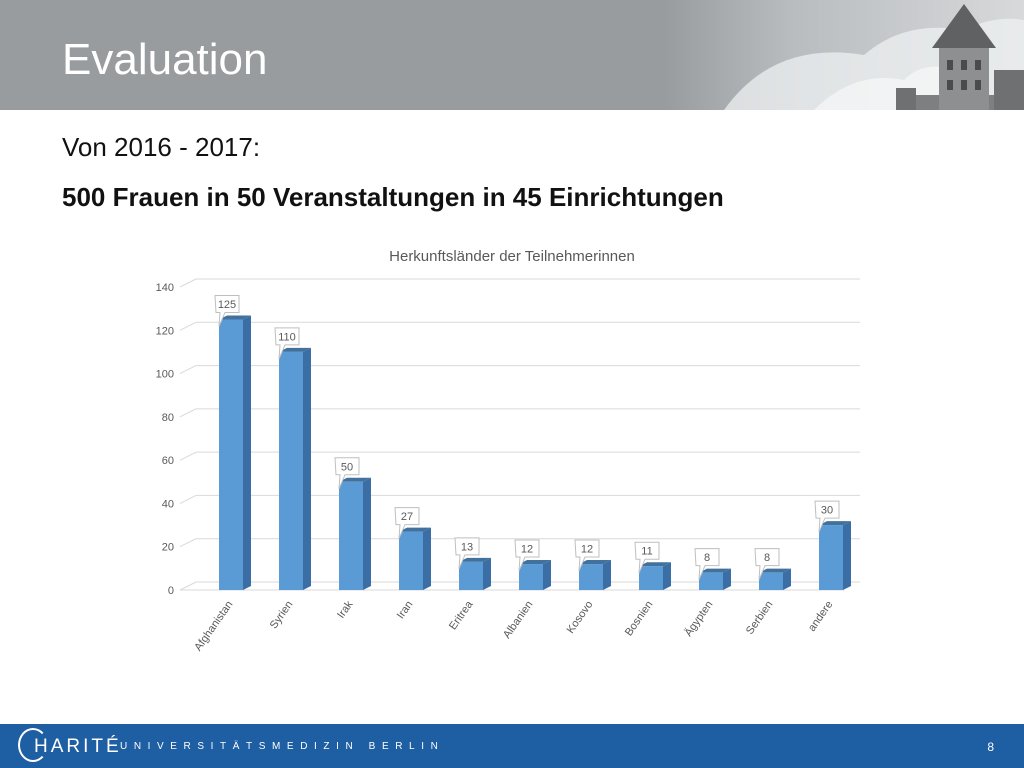 The width and height of the screenshot is (1024, 768). What do you see at coordinates (512, 256) in the screenshot?
I see `chart-title: Herkunftsländer der Teilnehmerinnen` at bounding box center [512, 256].